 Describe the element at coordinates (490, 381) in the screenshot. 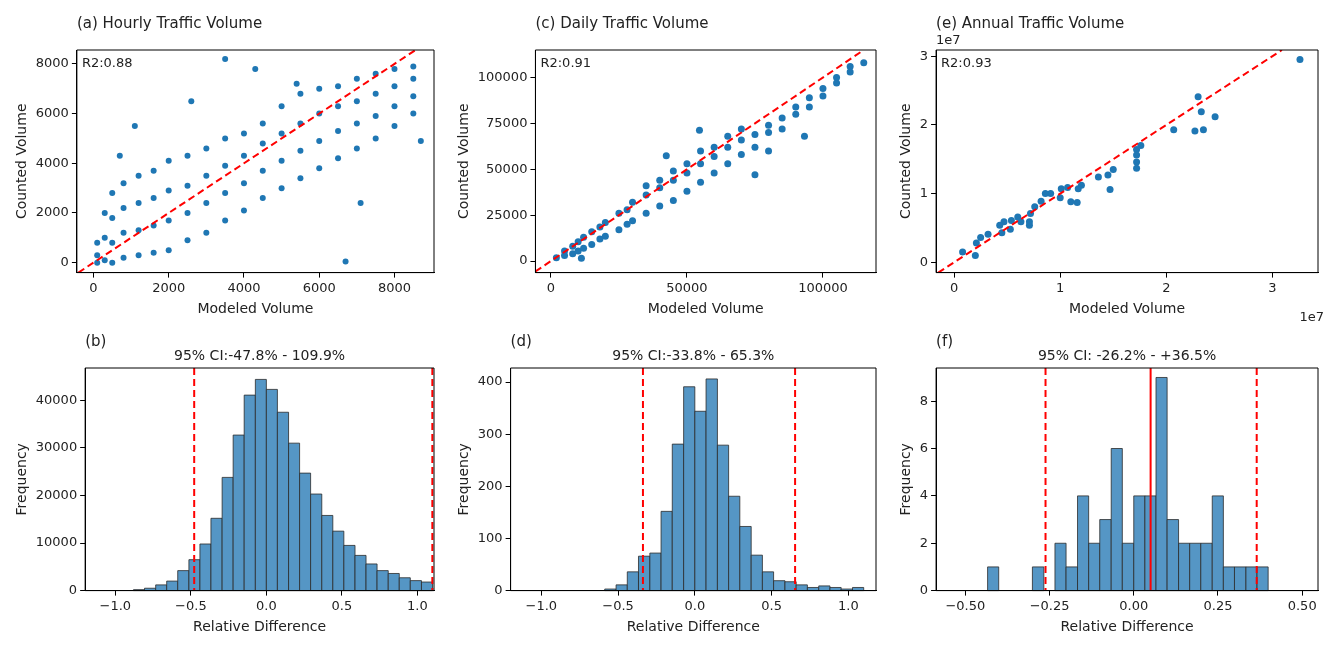

I see `y-tick-label: 400` at that location.